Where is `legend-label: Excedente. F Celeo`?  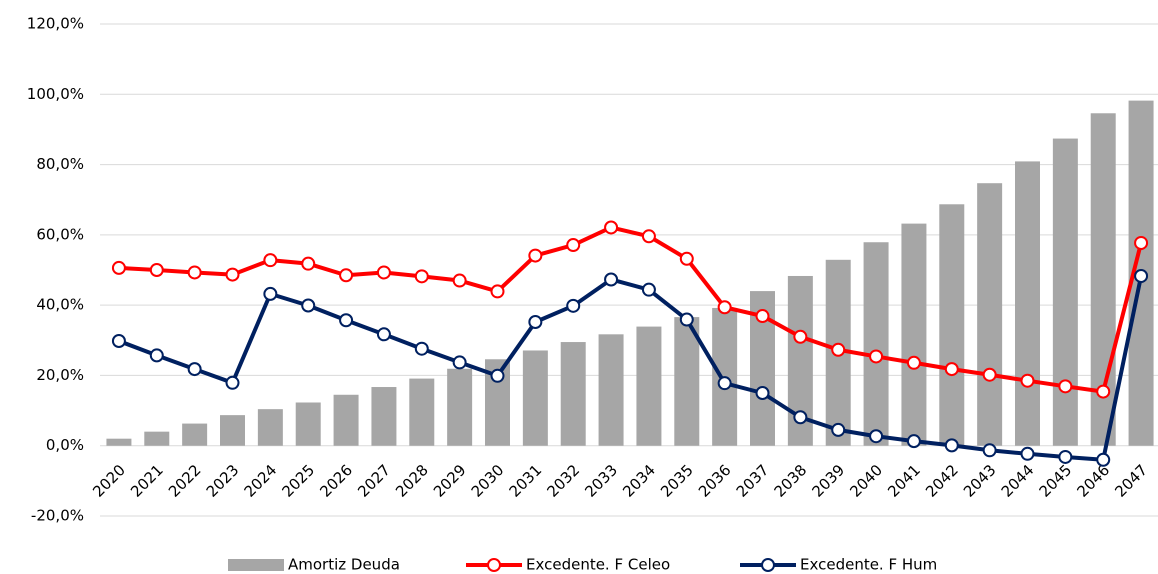
legend-label: Excedente. F Celeo is located at coordinates (598, 565).